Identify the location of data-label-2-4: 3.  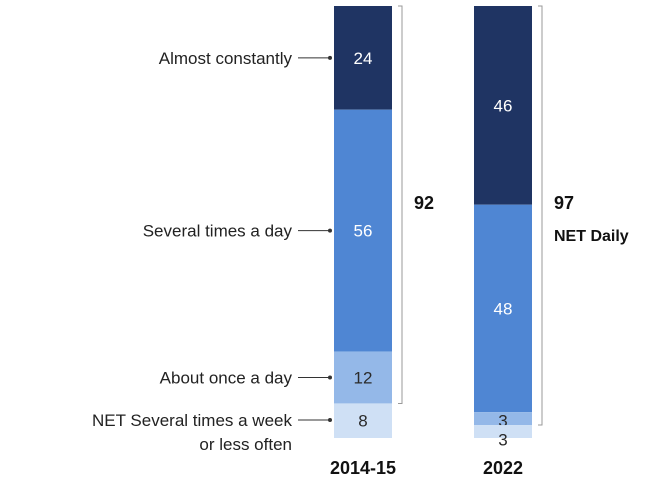
(502, 440).